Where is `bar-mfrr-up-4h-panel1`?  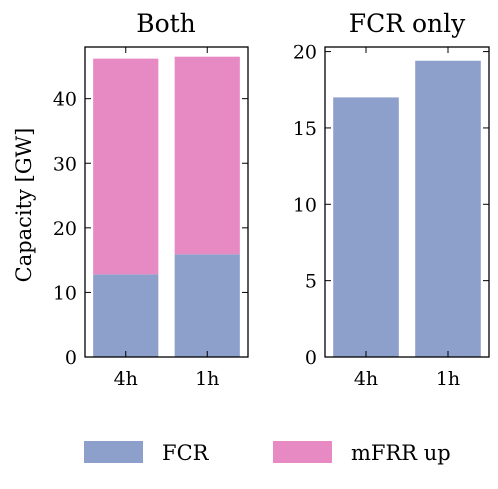 bar-mfrr-up-4h-panel1 is located at coordinates (126, 166).